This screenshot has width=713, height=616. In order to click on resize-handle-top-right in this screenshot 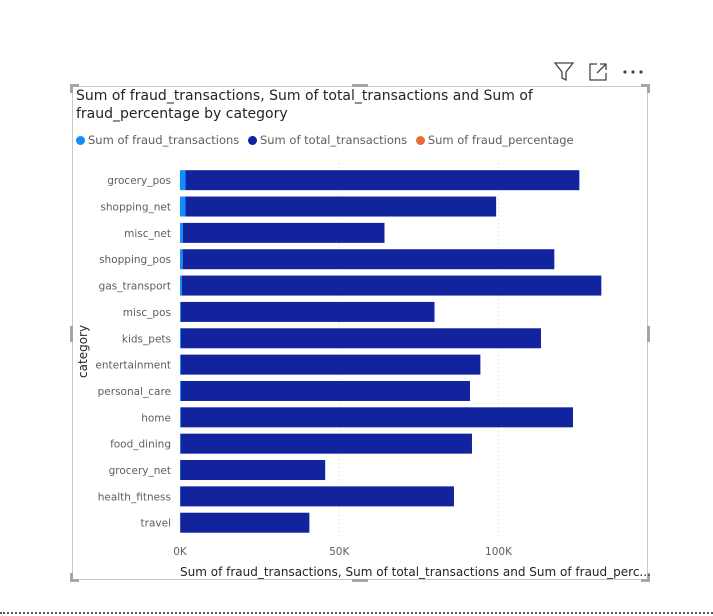, I will do `click(645, 85)`.